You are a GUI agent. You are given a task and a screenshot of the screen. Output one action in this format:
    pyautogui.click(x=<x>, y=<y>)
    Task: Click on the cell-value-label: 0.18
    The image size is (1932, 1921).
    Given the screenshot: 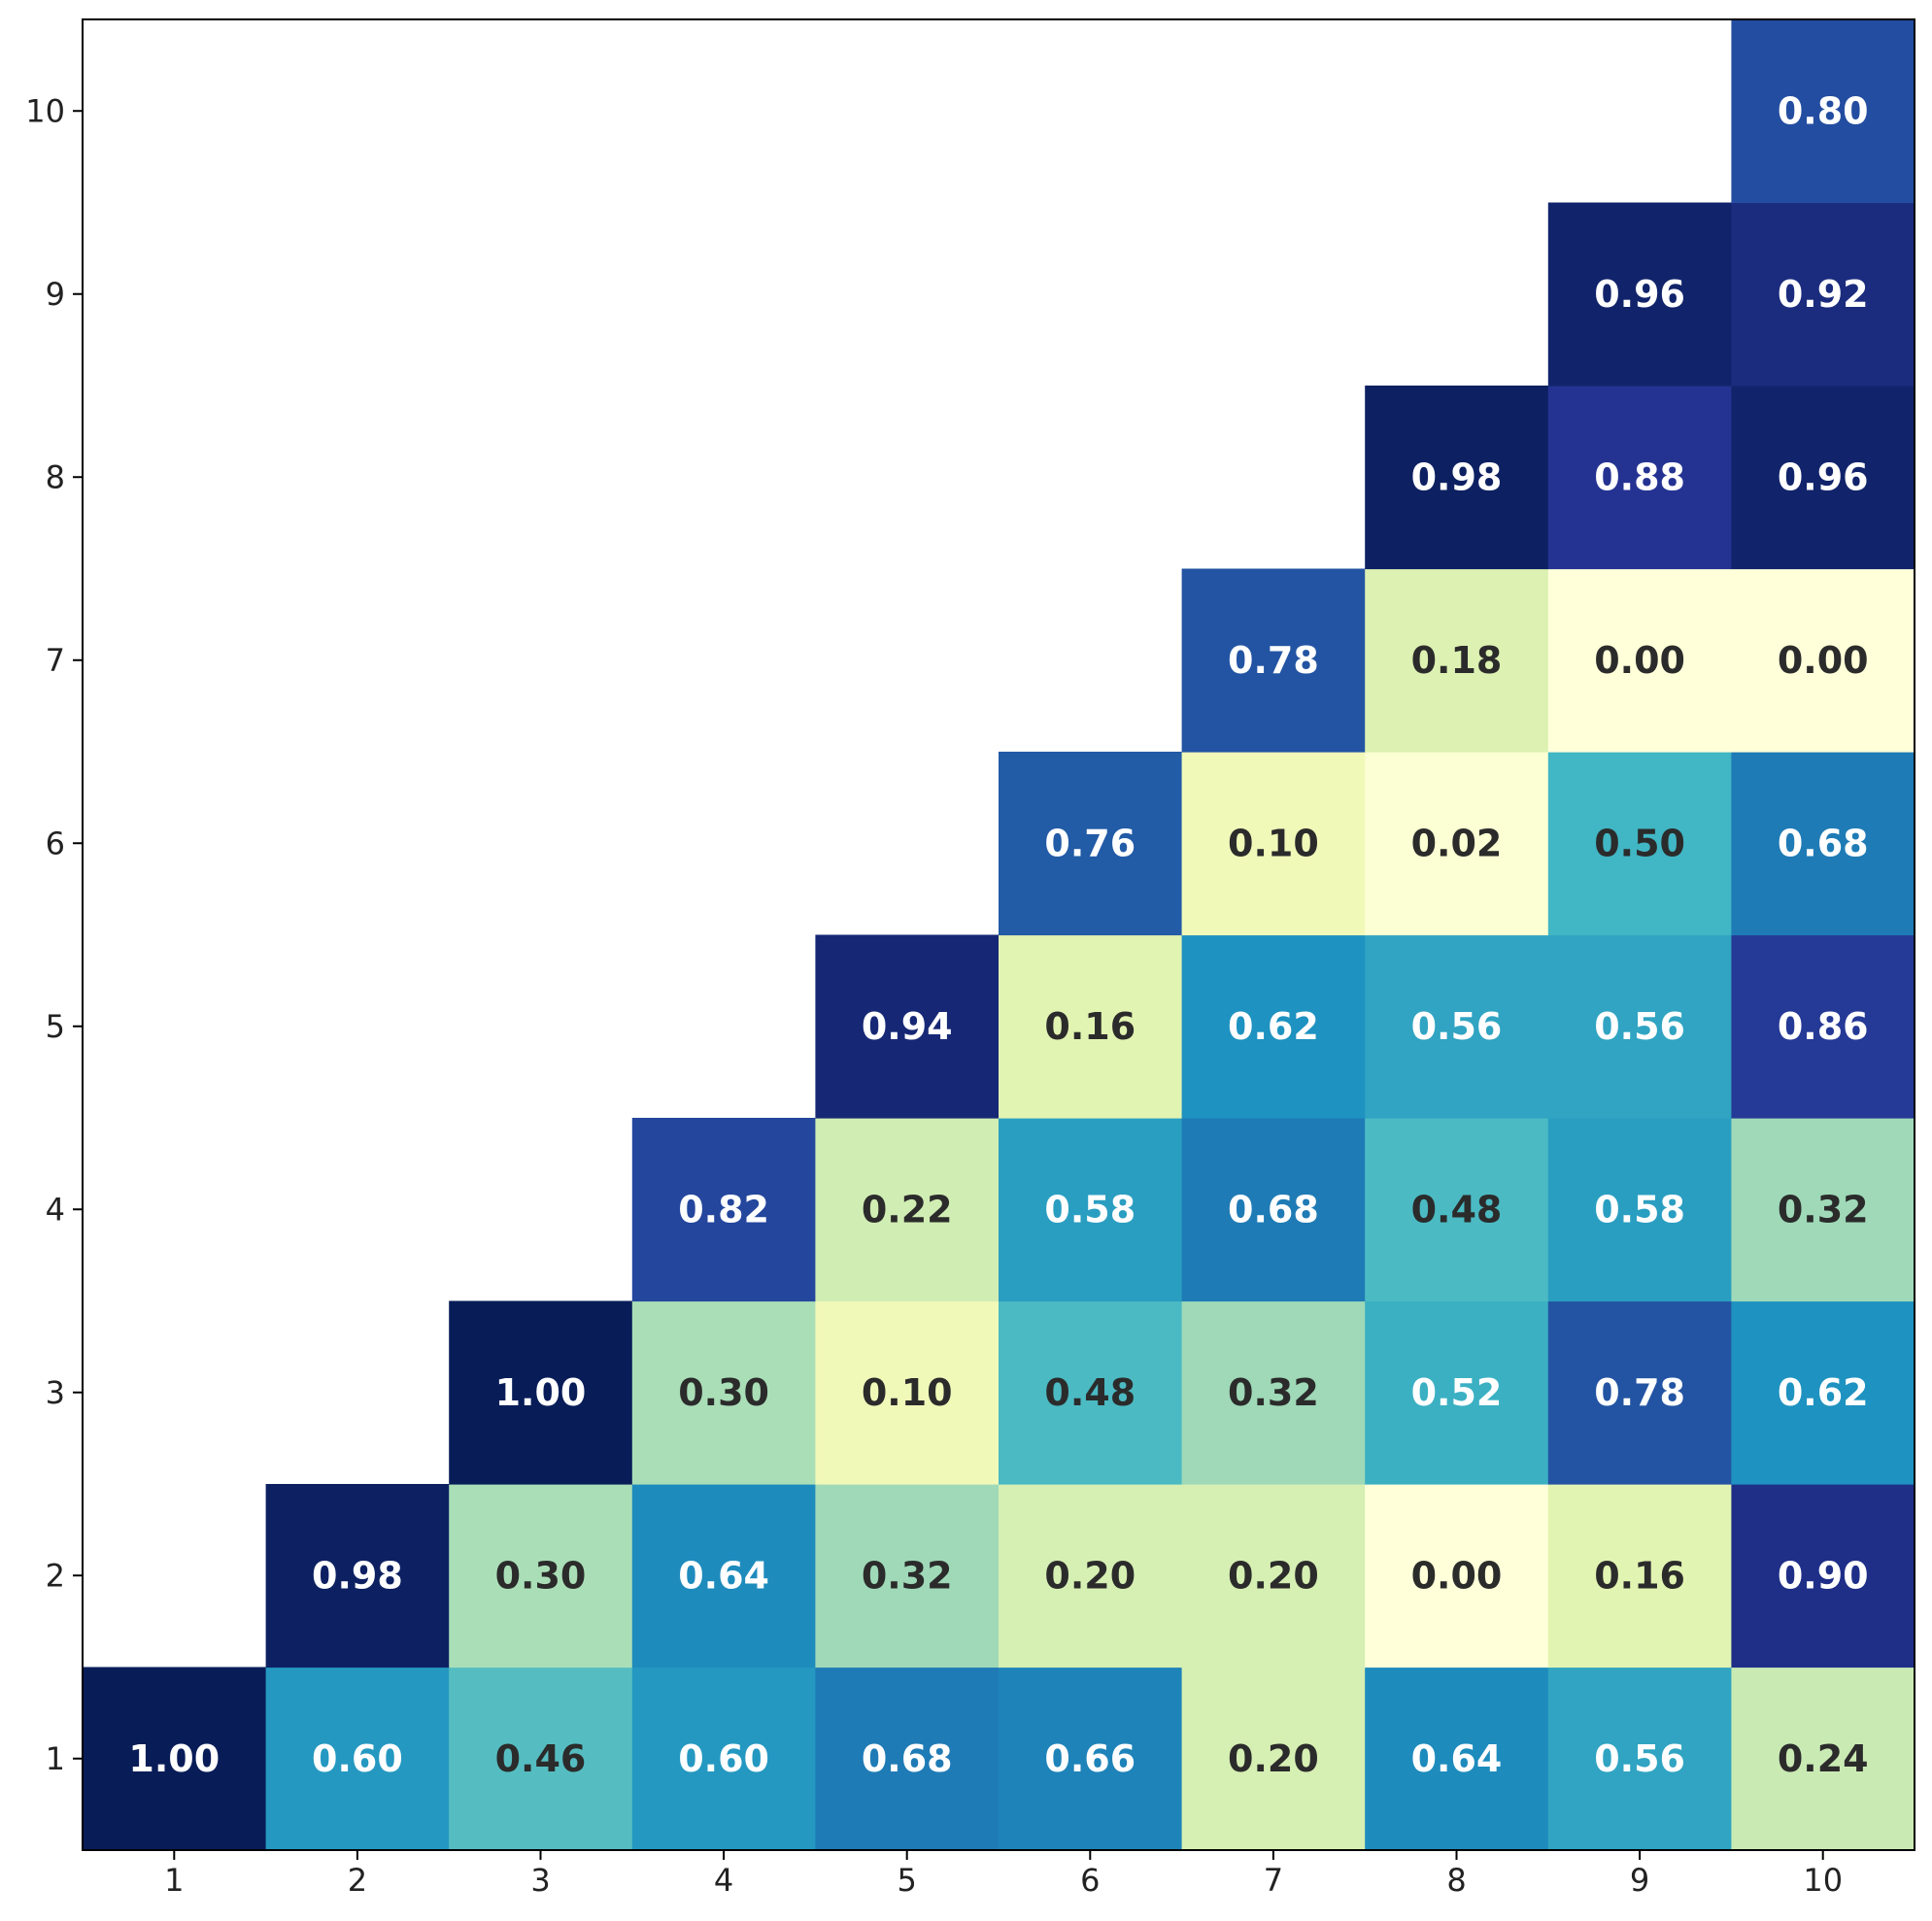 What is the action you would take?
    pyautogui.click(x=1457, y=660)
    